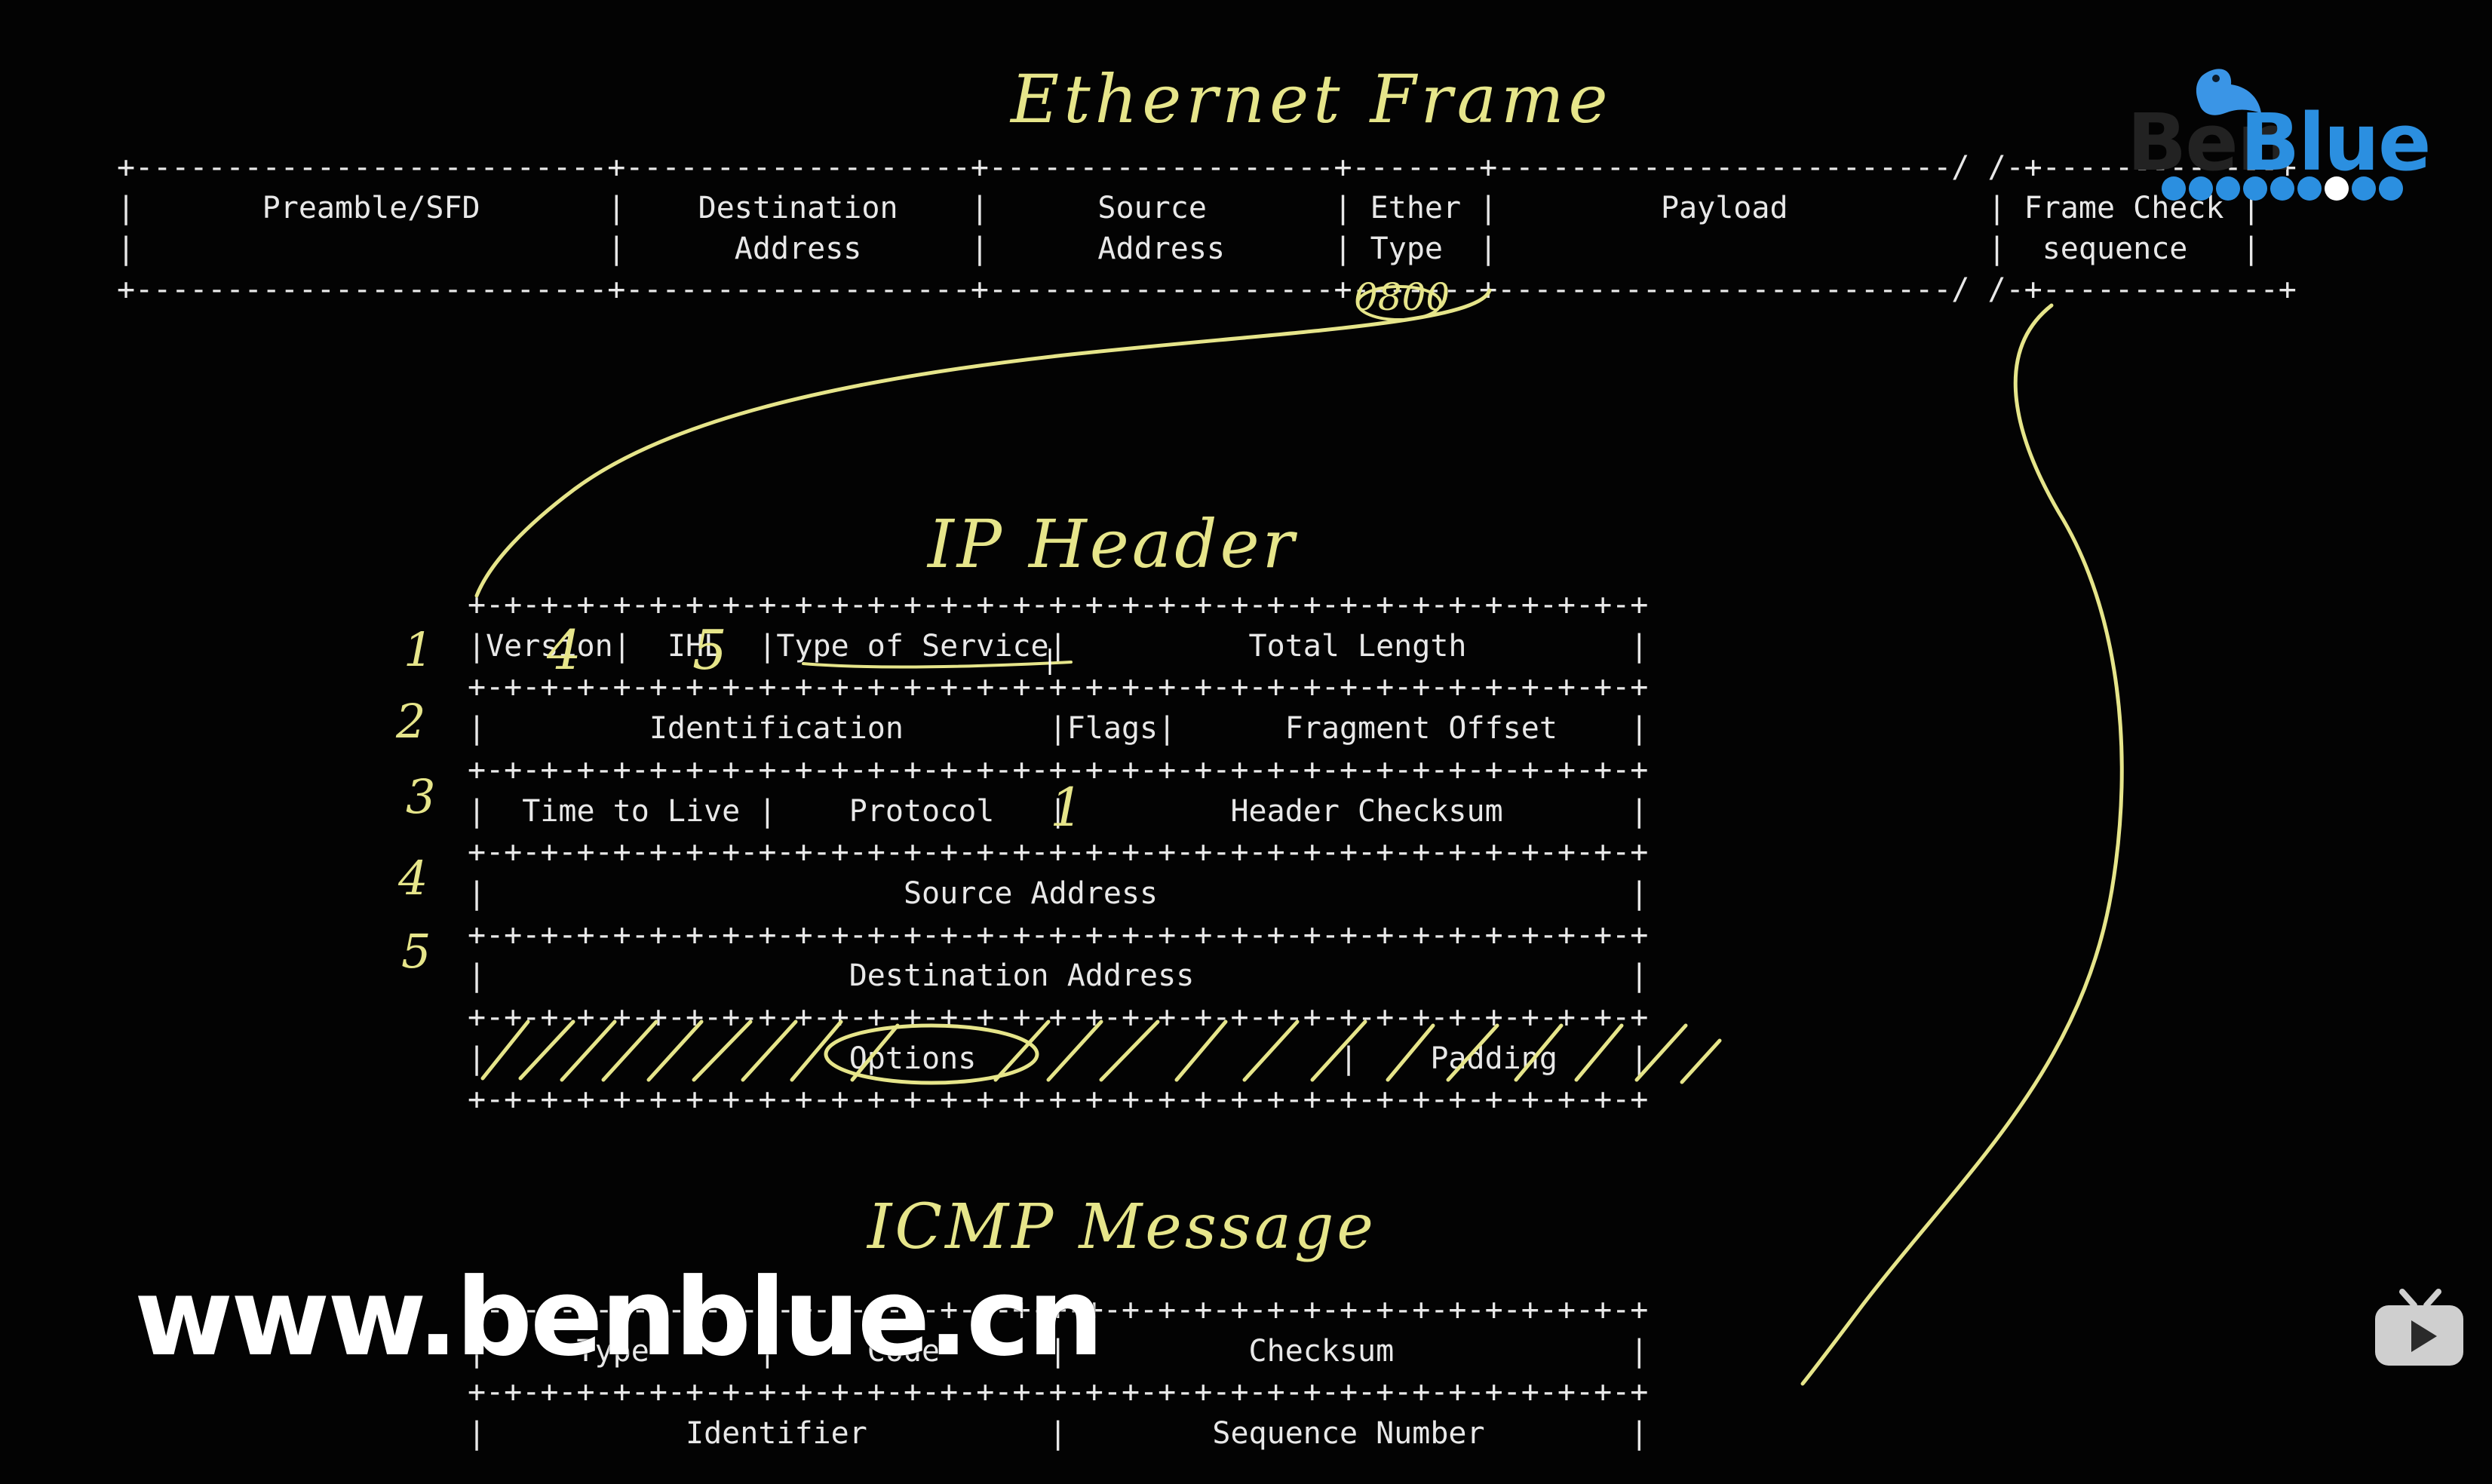  What do you see at coordinates (1067, 808) in the screenshot?
I see `protocol-annotation: 1` at bounding box center [1067, 808].